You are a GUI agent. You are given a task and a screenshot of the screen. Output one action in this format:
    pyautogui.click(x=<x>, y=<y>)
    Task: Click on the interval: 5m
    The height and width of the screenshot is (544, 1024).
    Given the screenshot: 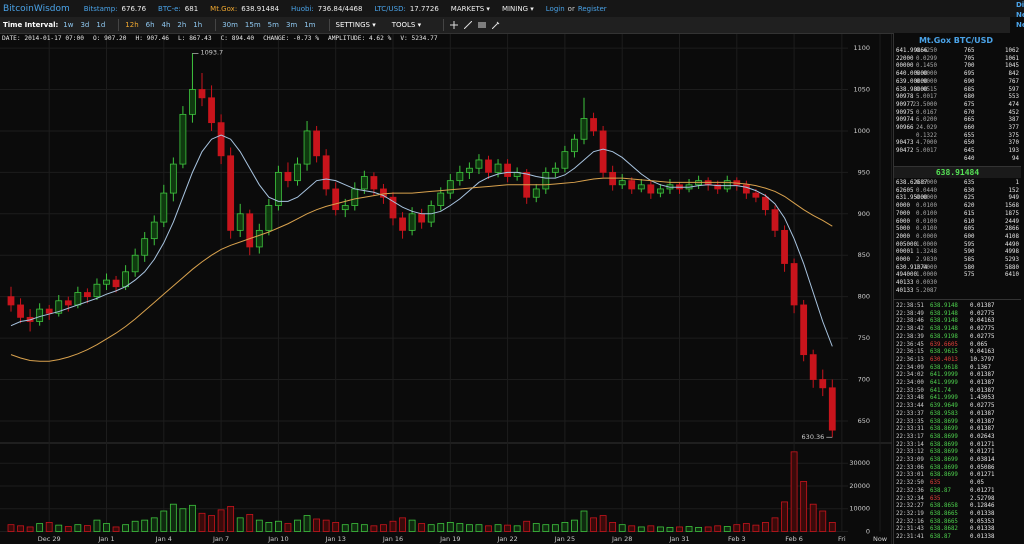 What is the action you would take?
    pyautogui.click(x=273, y=25)
    